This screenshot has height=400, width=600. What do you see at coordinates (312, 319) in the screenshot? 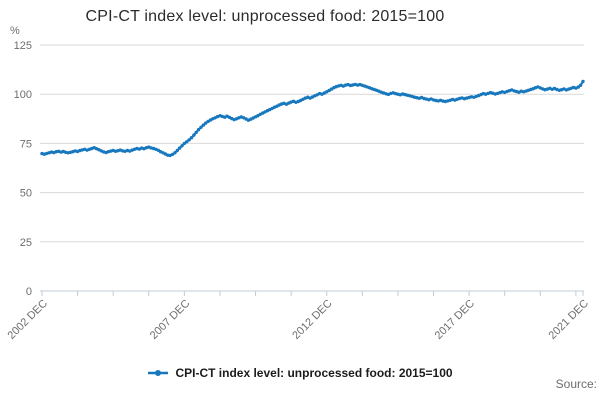
I see `svg-text: 2012 DEC` at bounding box center [312, 319].